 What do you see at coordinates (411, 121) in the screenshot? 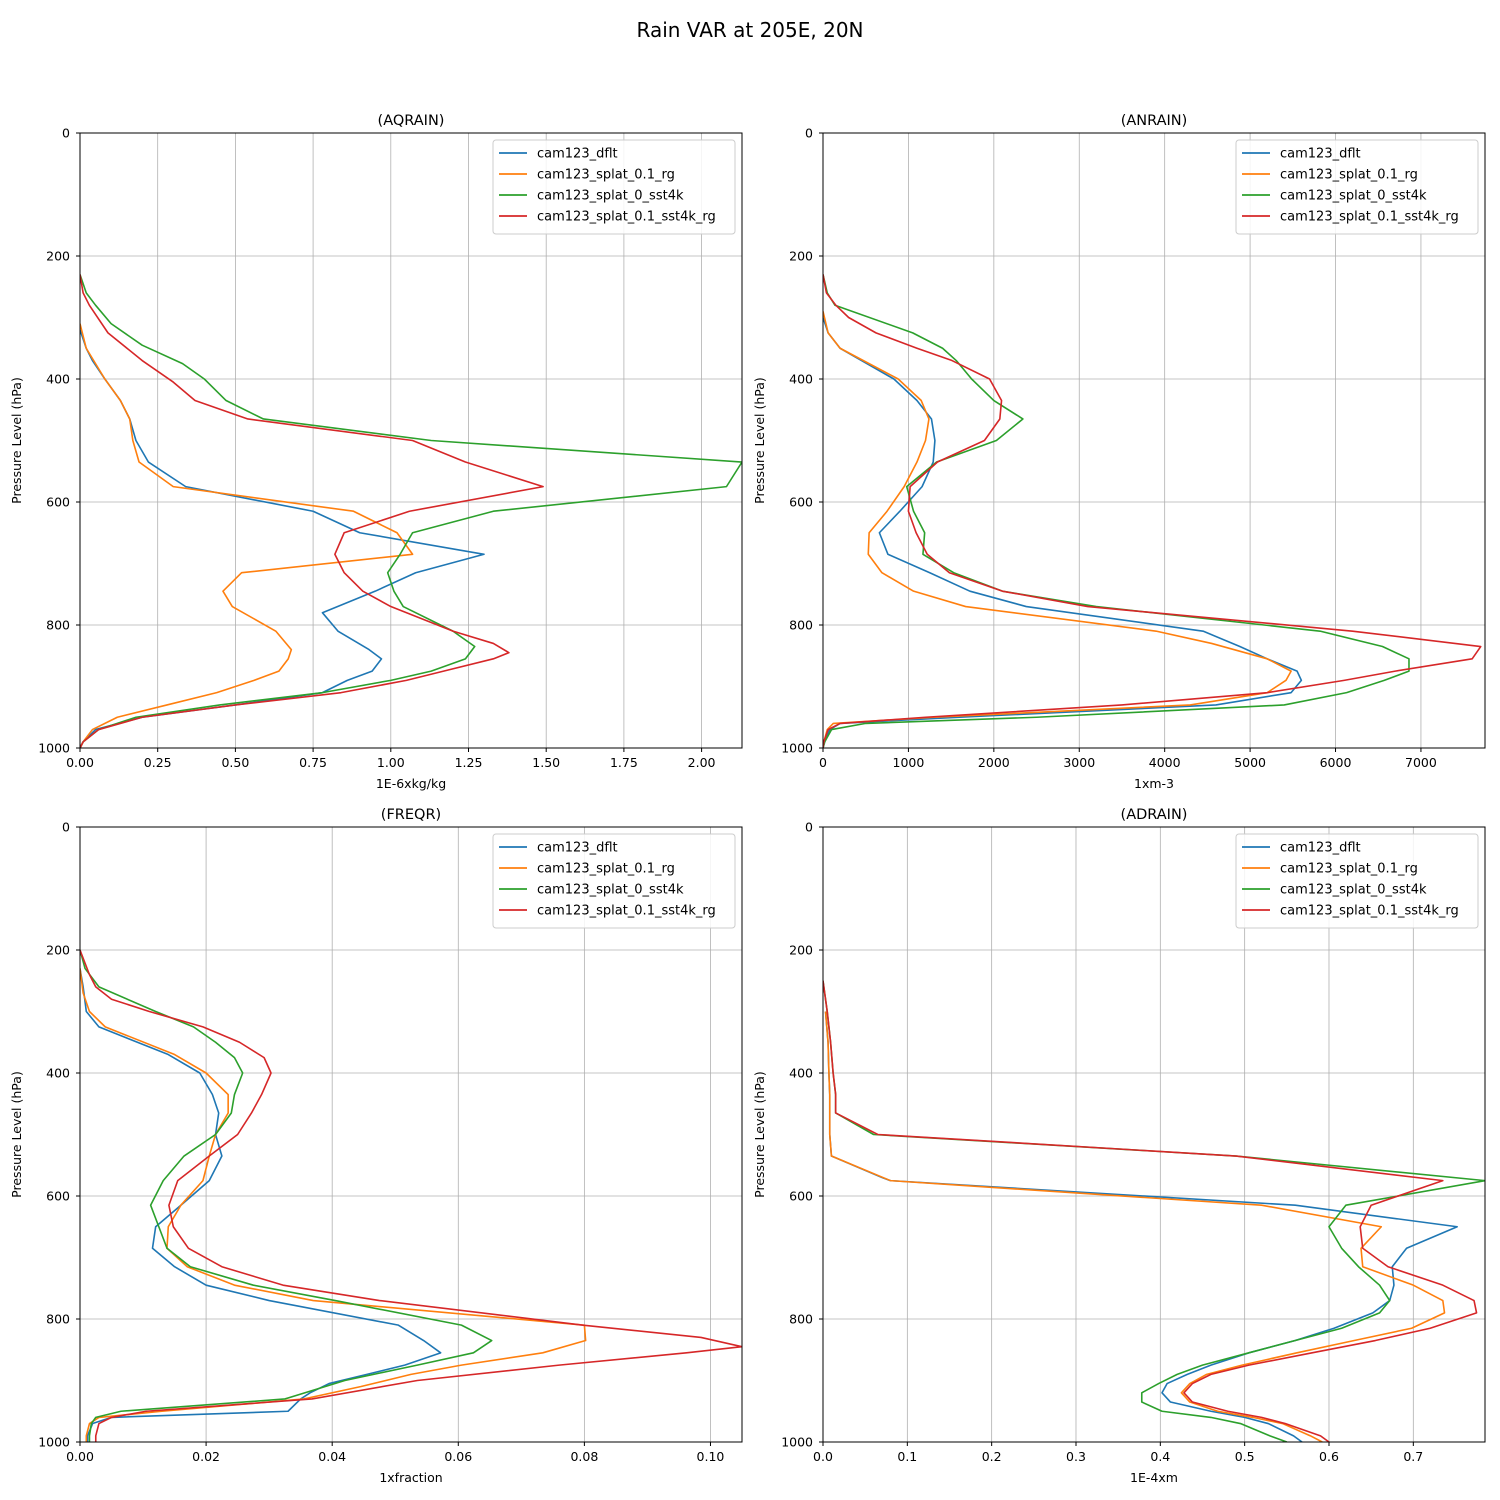
I see `panel-title: (AQRAIN)` at bounding box center [411, 121].